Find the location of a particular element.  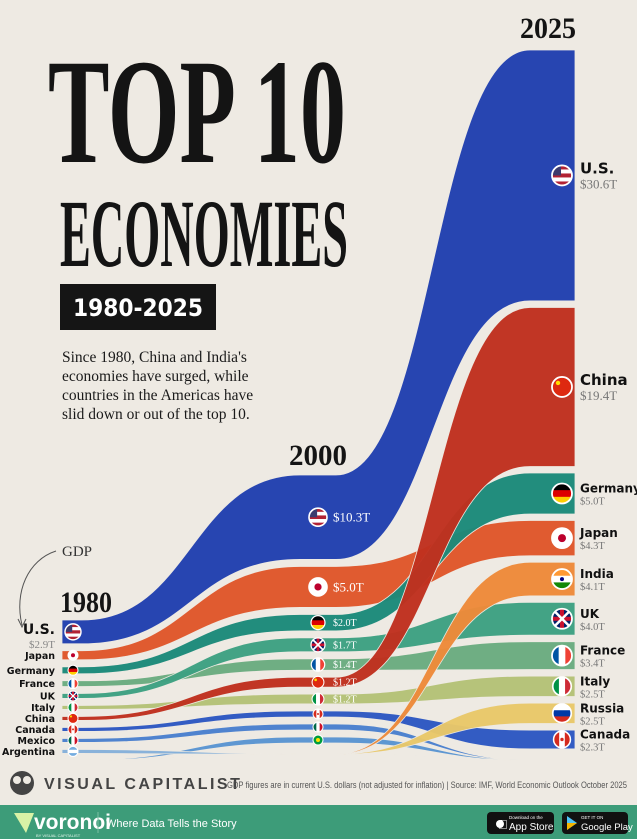

band-argentina is located at coordinates (318, 755).